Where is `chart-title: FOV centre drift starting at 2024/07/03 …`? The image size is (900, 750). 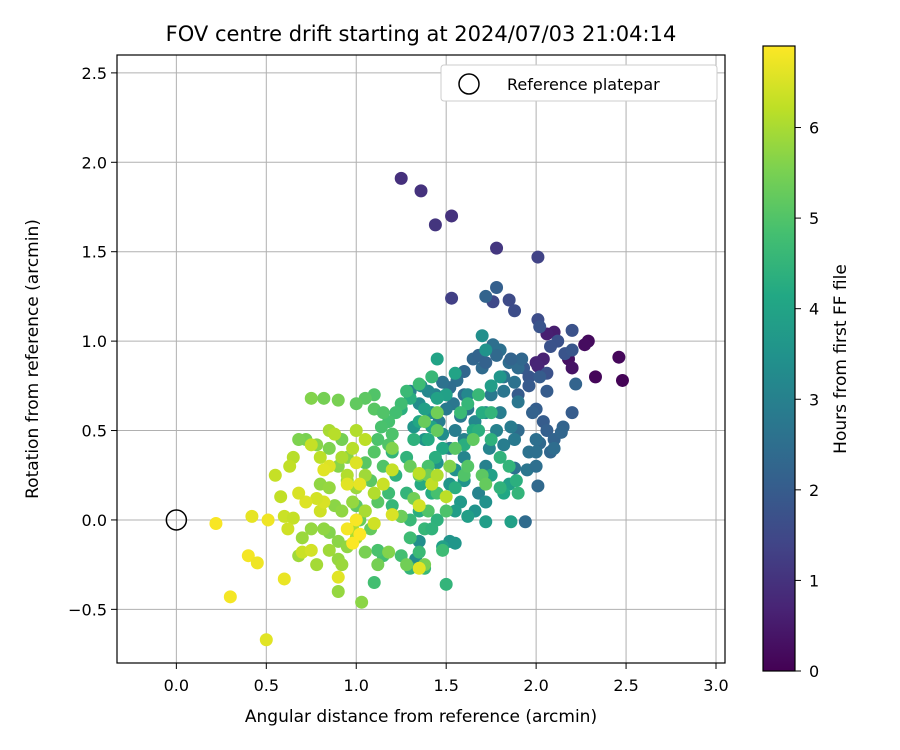
chart-title: FOV centre drift starting at 2024/07/03 … is located at coordinates (421, 34).